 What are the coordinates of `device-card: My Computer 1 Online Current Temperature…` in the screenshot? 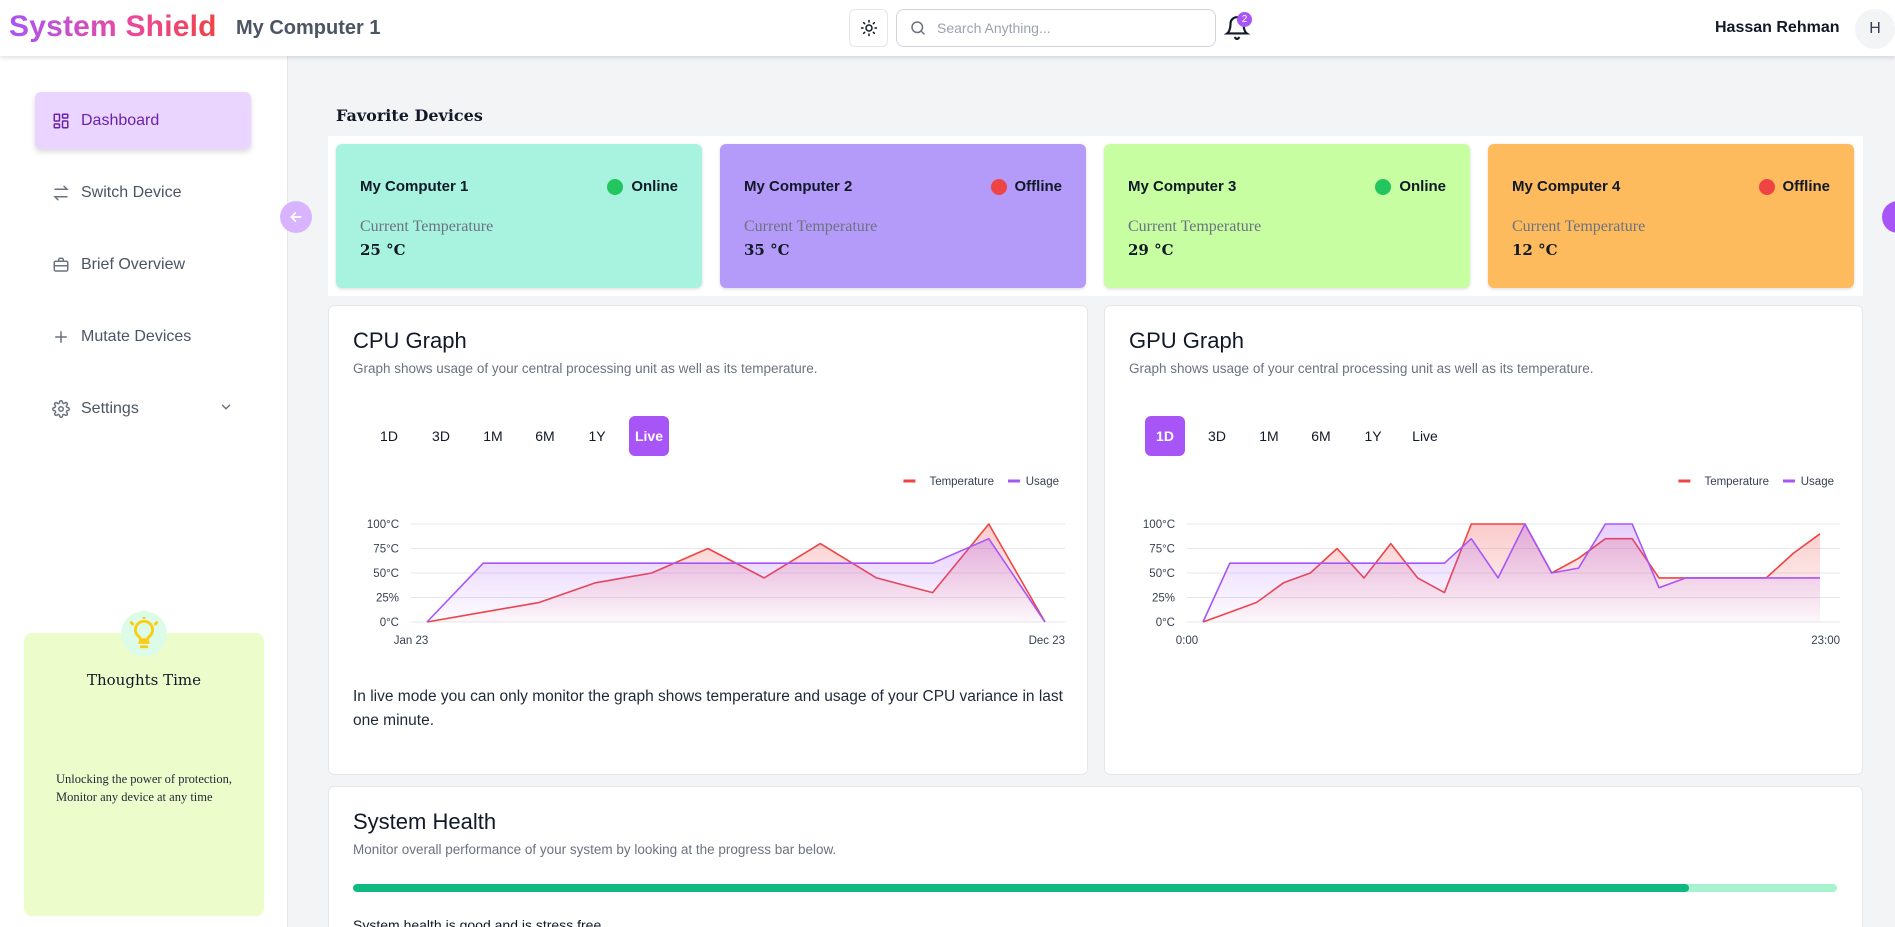 It's located at (519, 216).